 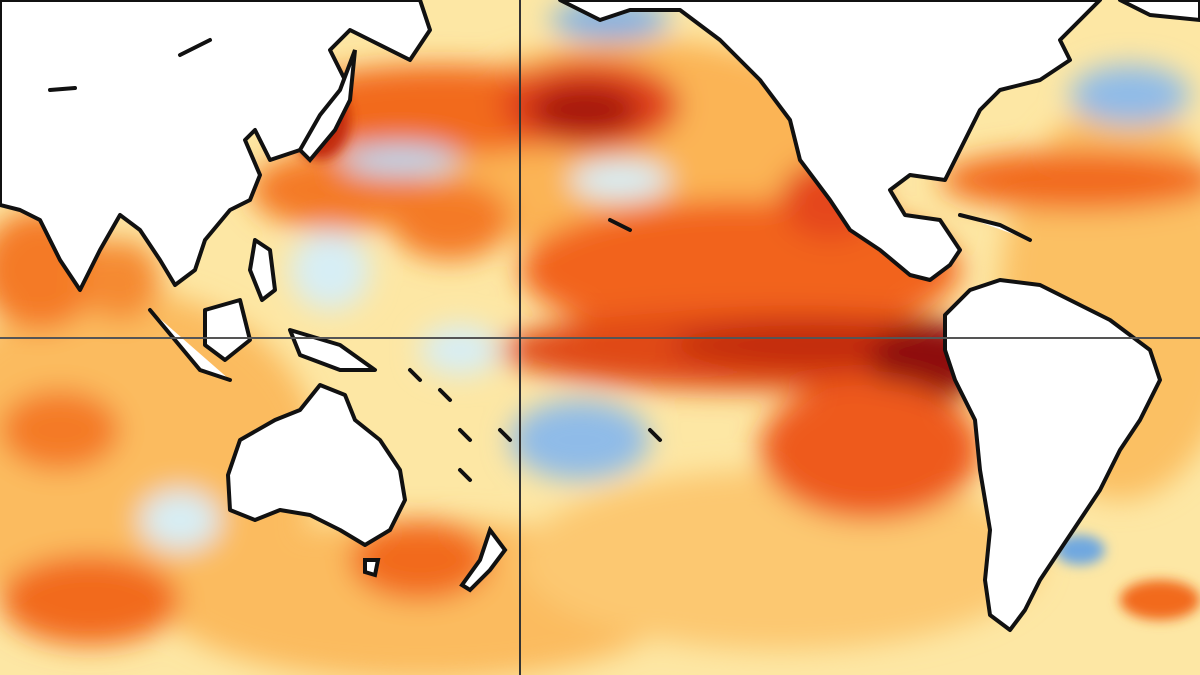 I want to click on australia, so click(x=316, y=465).